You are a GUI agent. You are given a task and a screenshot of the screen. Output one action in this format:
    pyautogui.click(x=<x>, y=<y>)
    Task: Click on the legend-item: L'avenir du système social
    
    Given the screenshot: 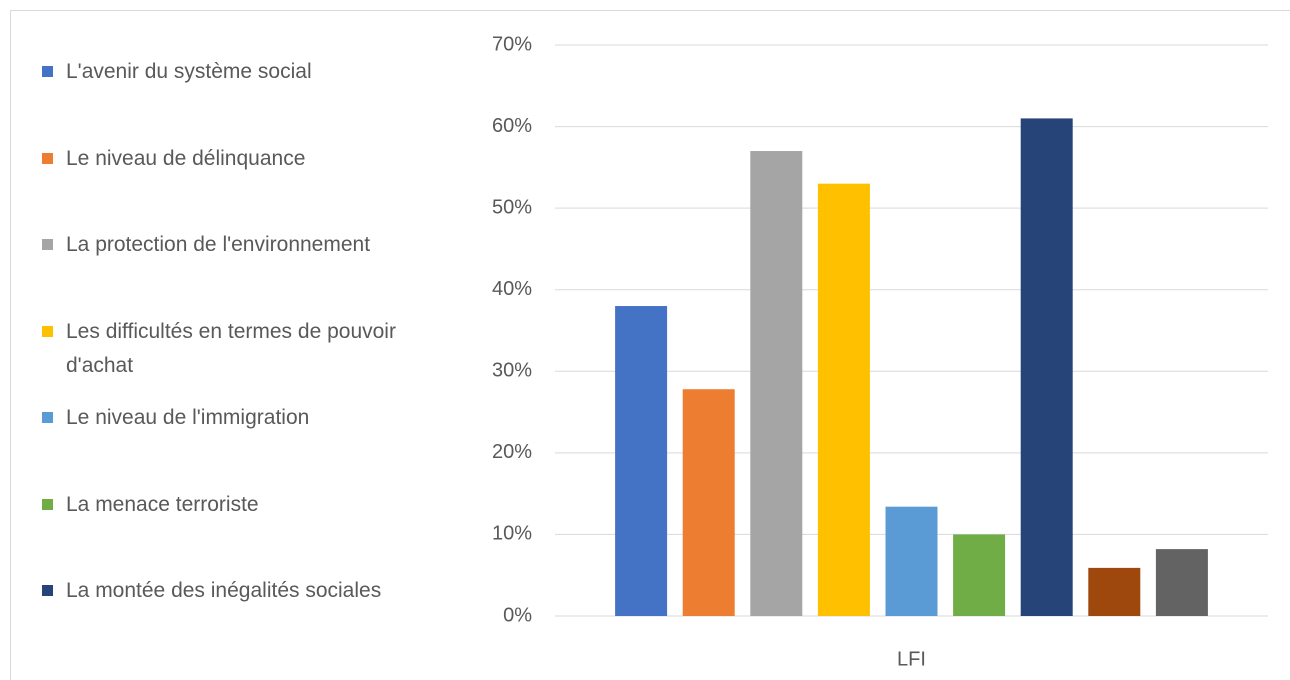 What is the action you would take?
    pyautogui.click(x=242, y=72)
    